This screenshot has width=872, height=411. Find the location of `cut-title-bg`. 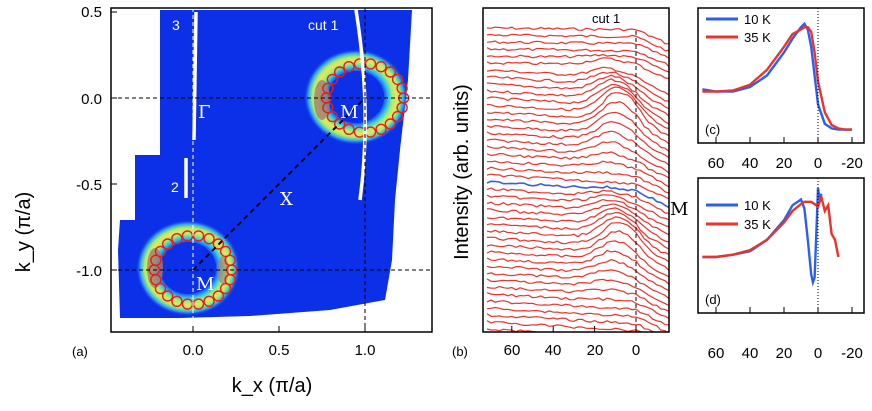

cut-title-bg is located at coordinates (616, 19).